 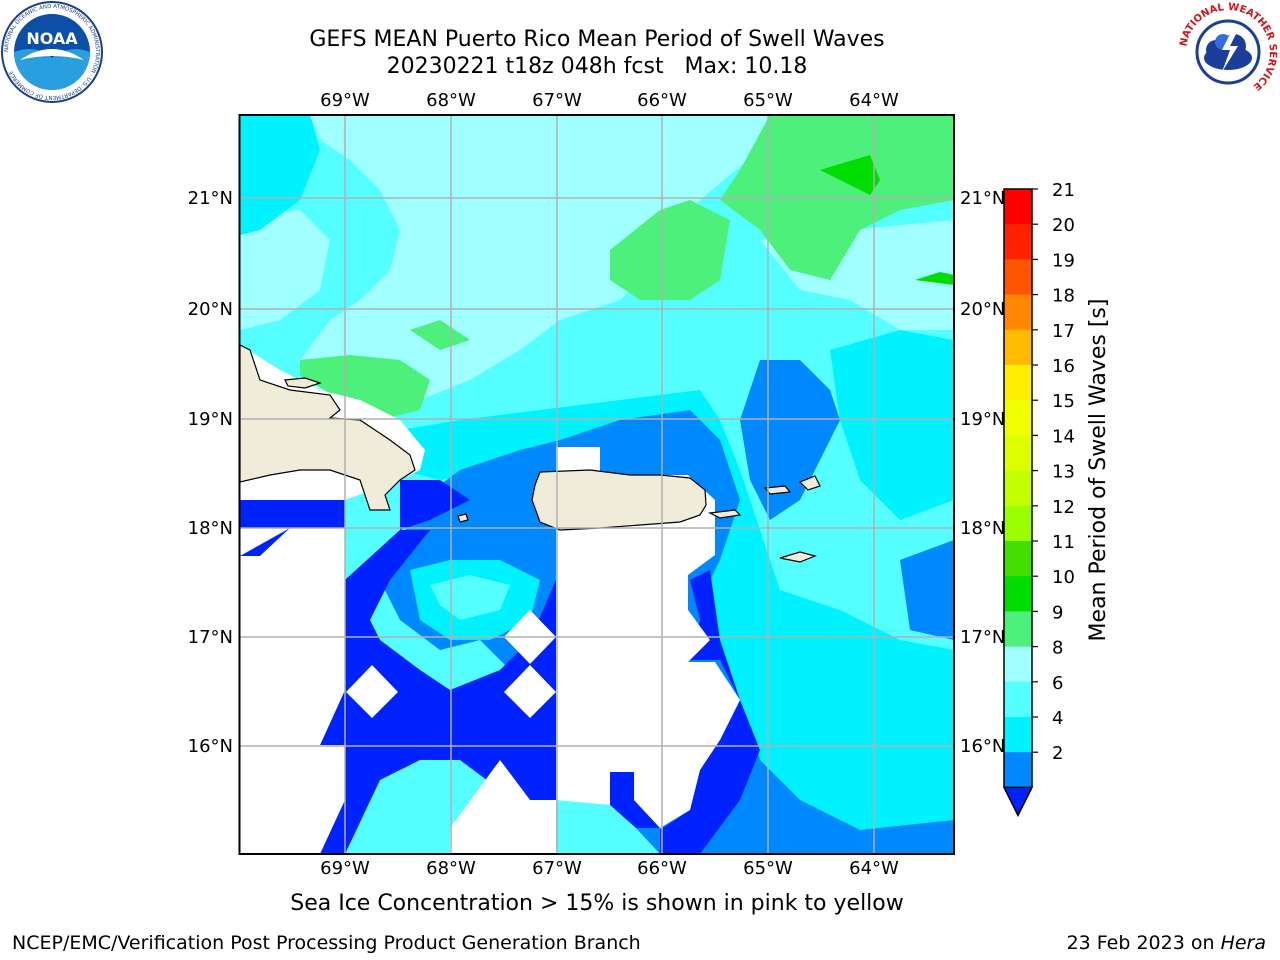 What do you see at coordinates (1063, 401) in the screenshot?
I see `colorbar-tick-label: 15` at bounding box center [1063, 401].